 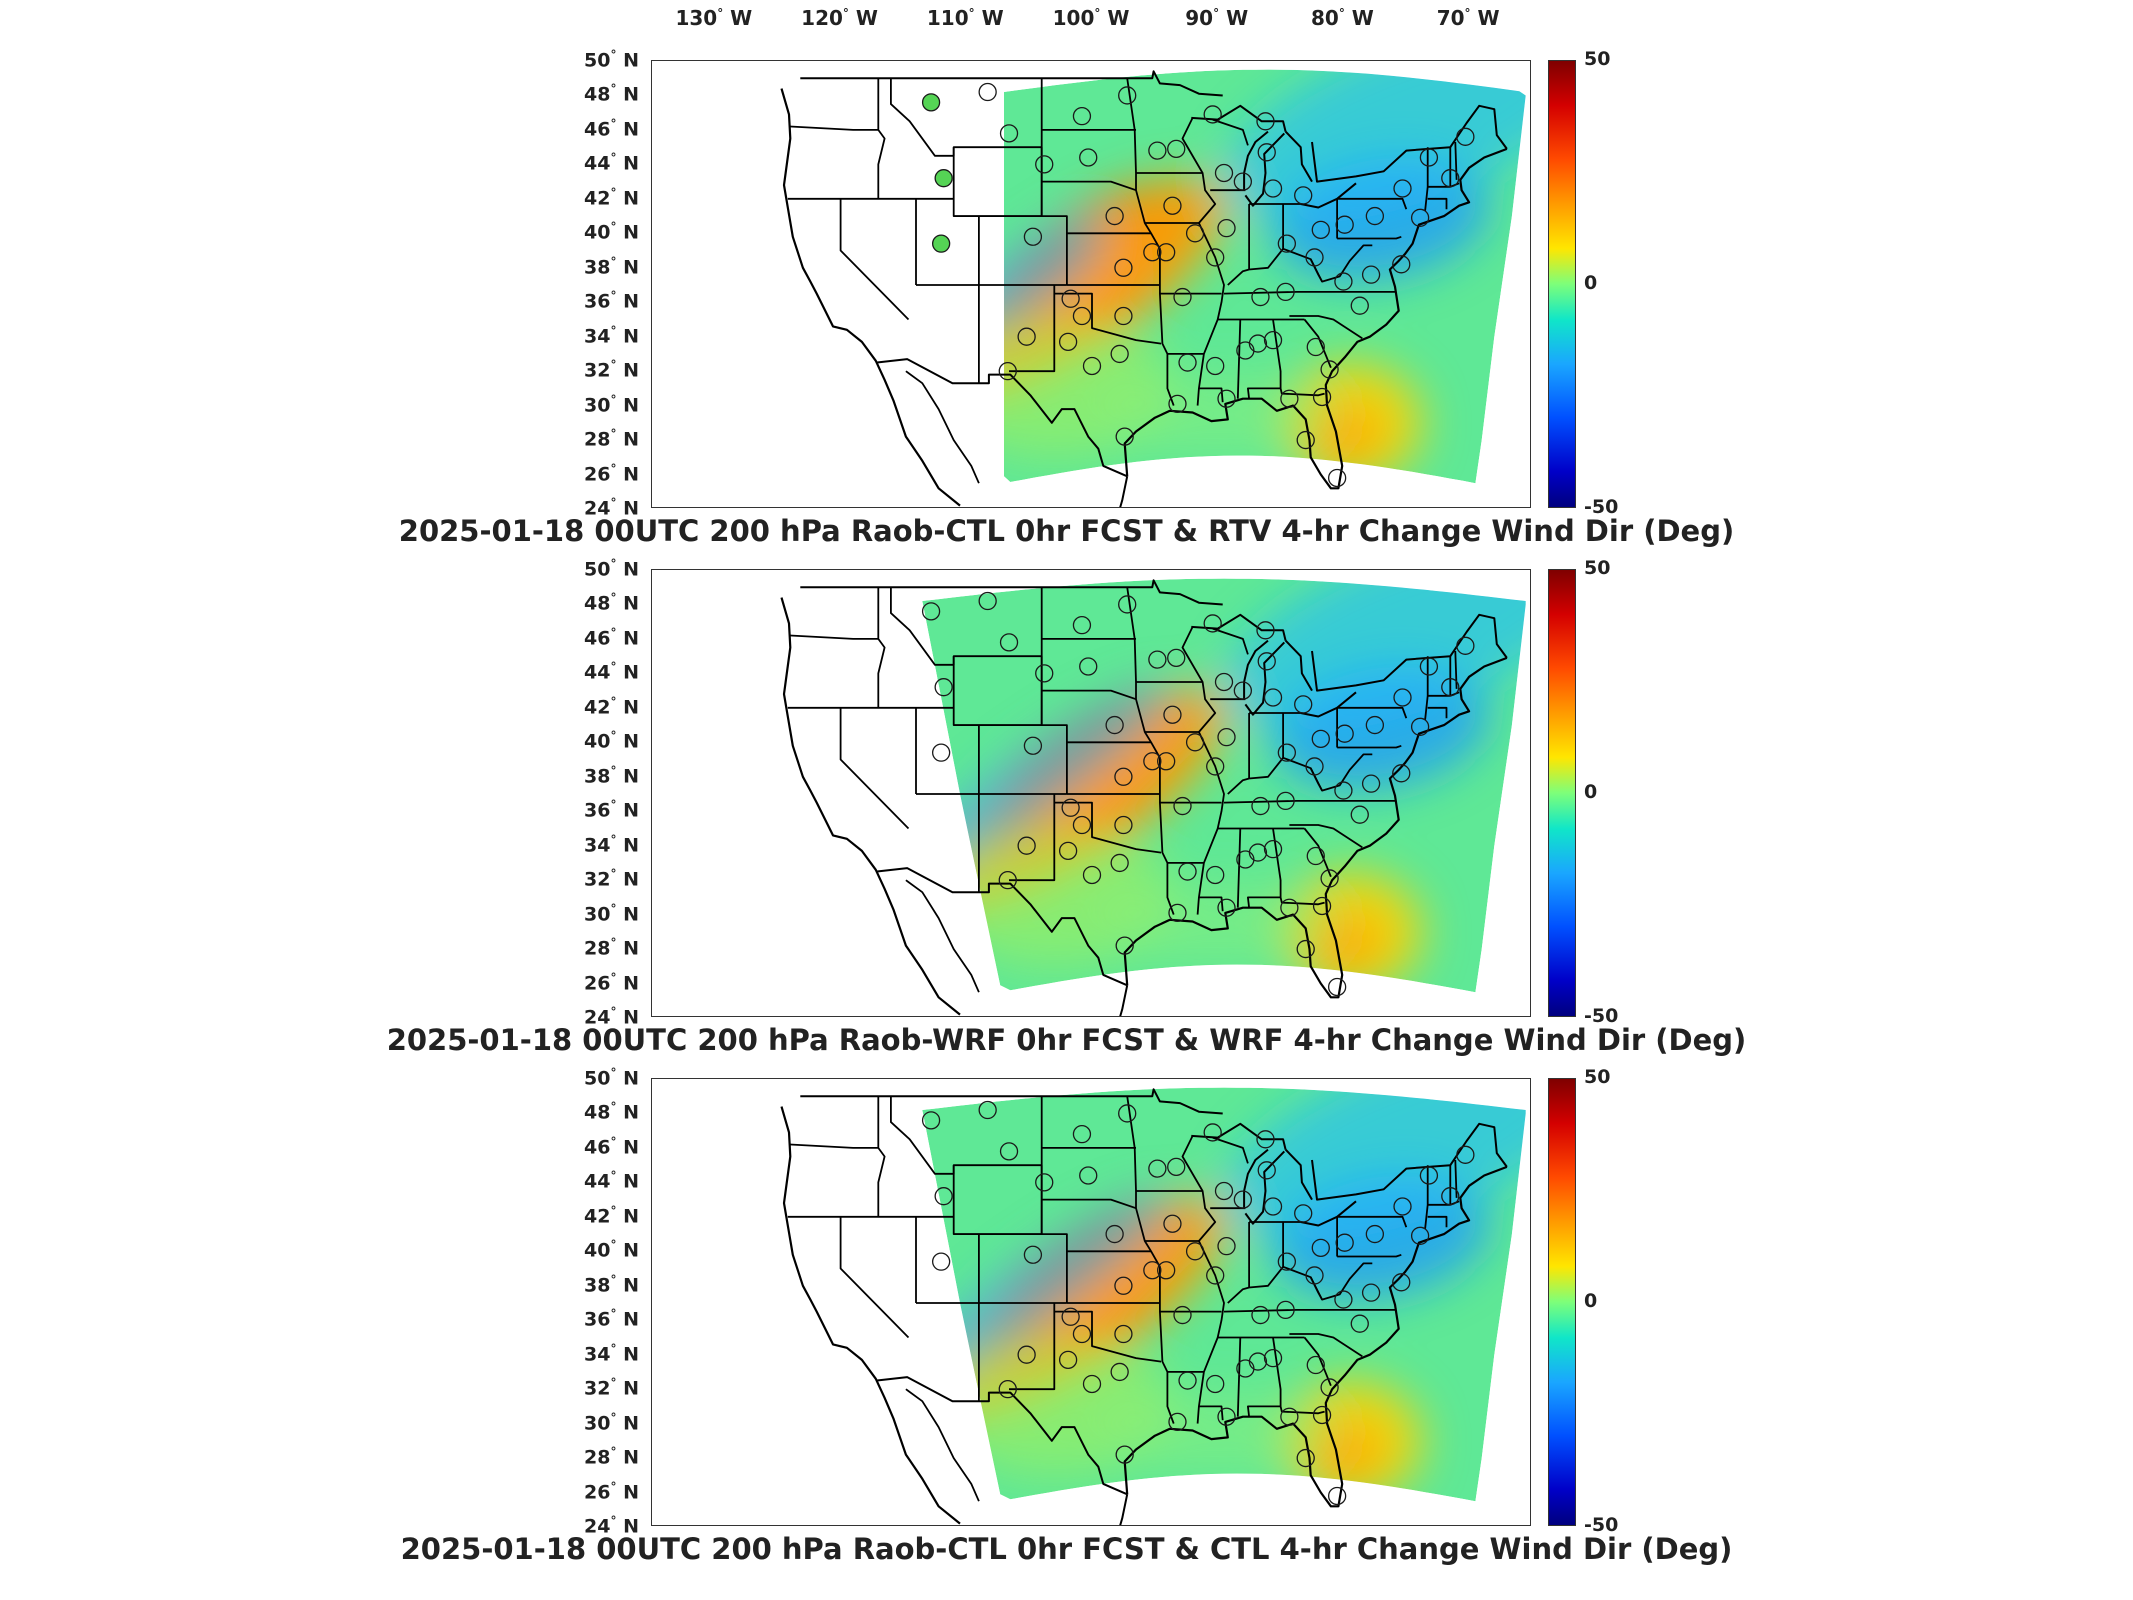 I want to click on colorbar-tick-label: -50, so click(x=1601, y=507).